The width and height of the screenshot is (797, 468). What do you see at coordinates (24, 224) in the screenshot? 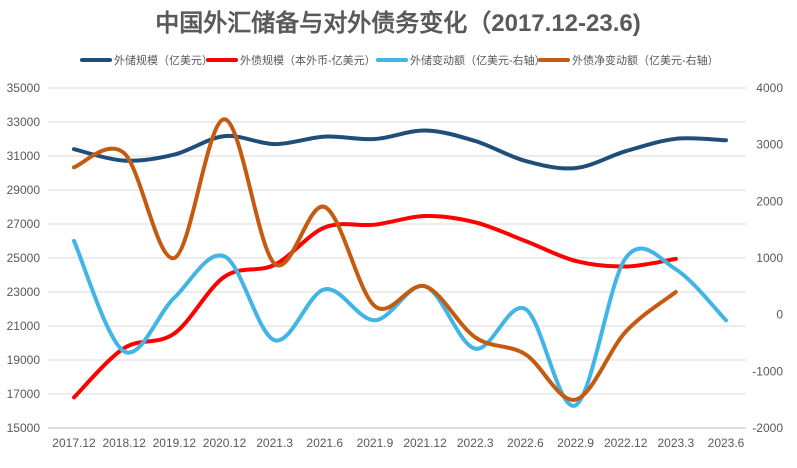
I see `y-left-tick-label: 27000` at bounding box center [24, 224].